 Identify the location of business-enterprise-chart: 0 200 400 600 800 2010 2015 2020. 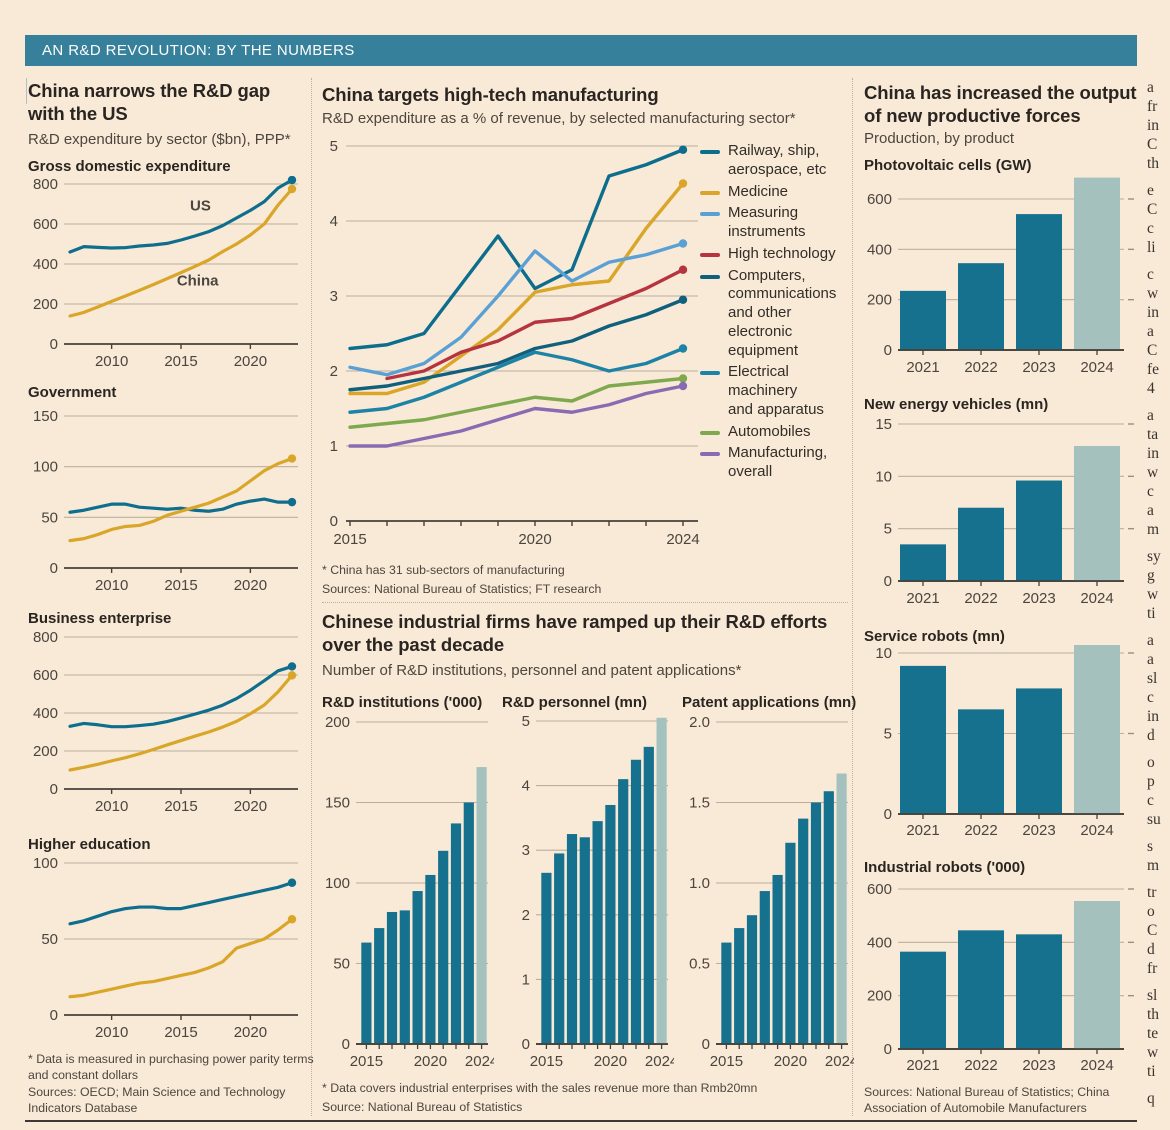
(168, 724).